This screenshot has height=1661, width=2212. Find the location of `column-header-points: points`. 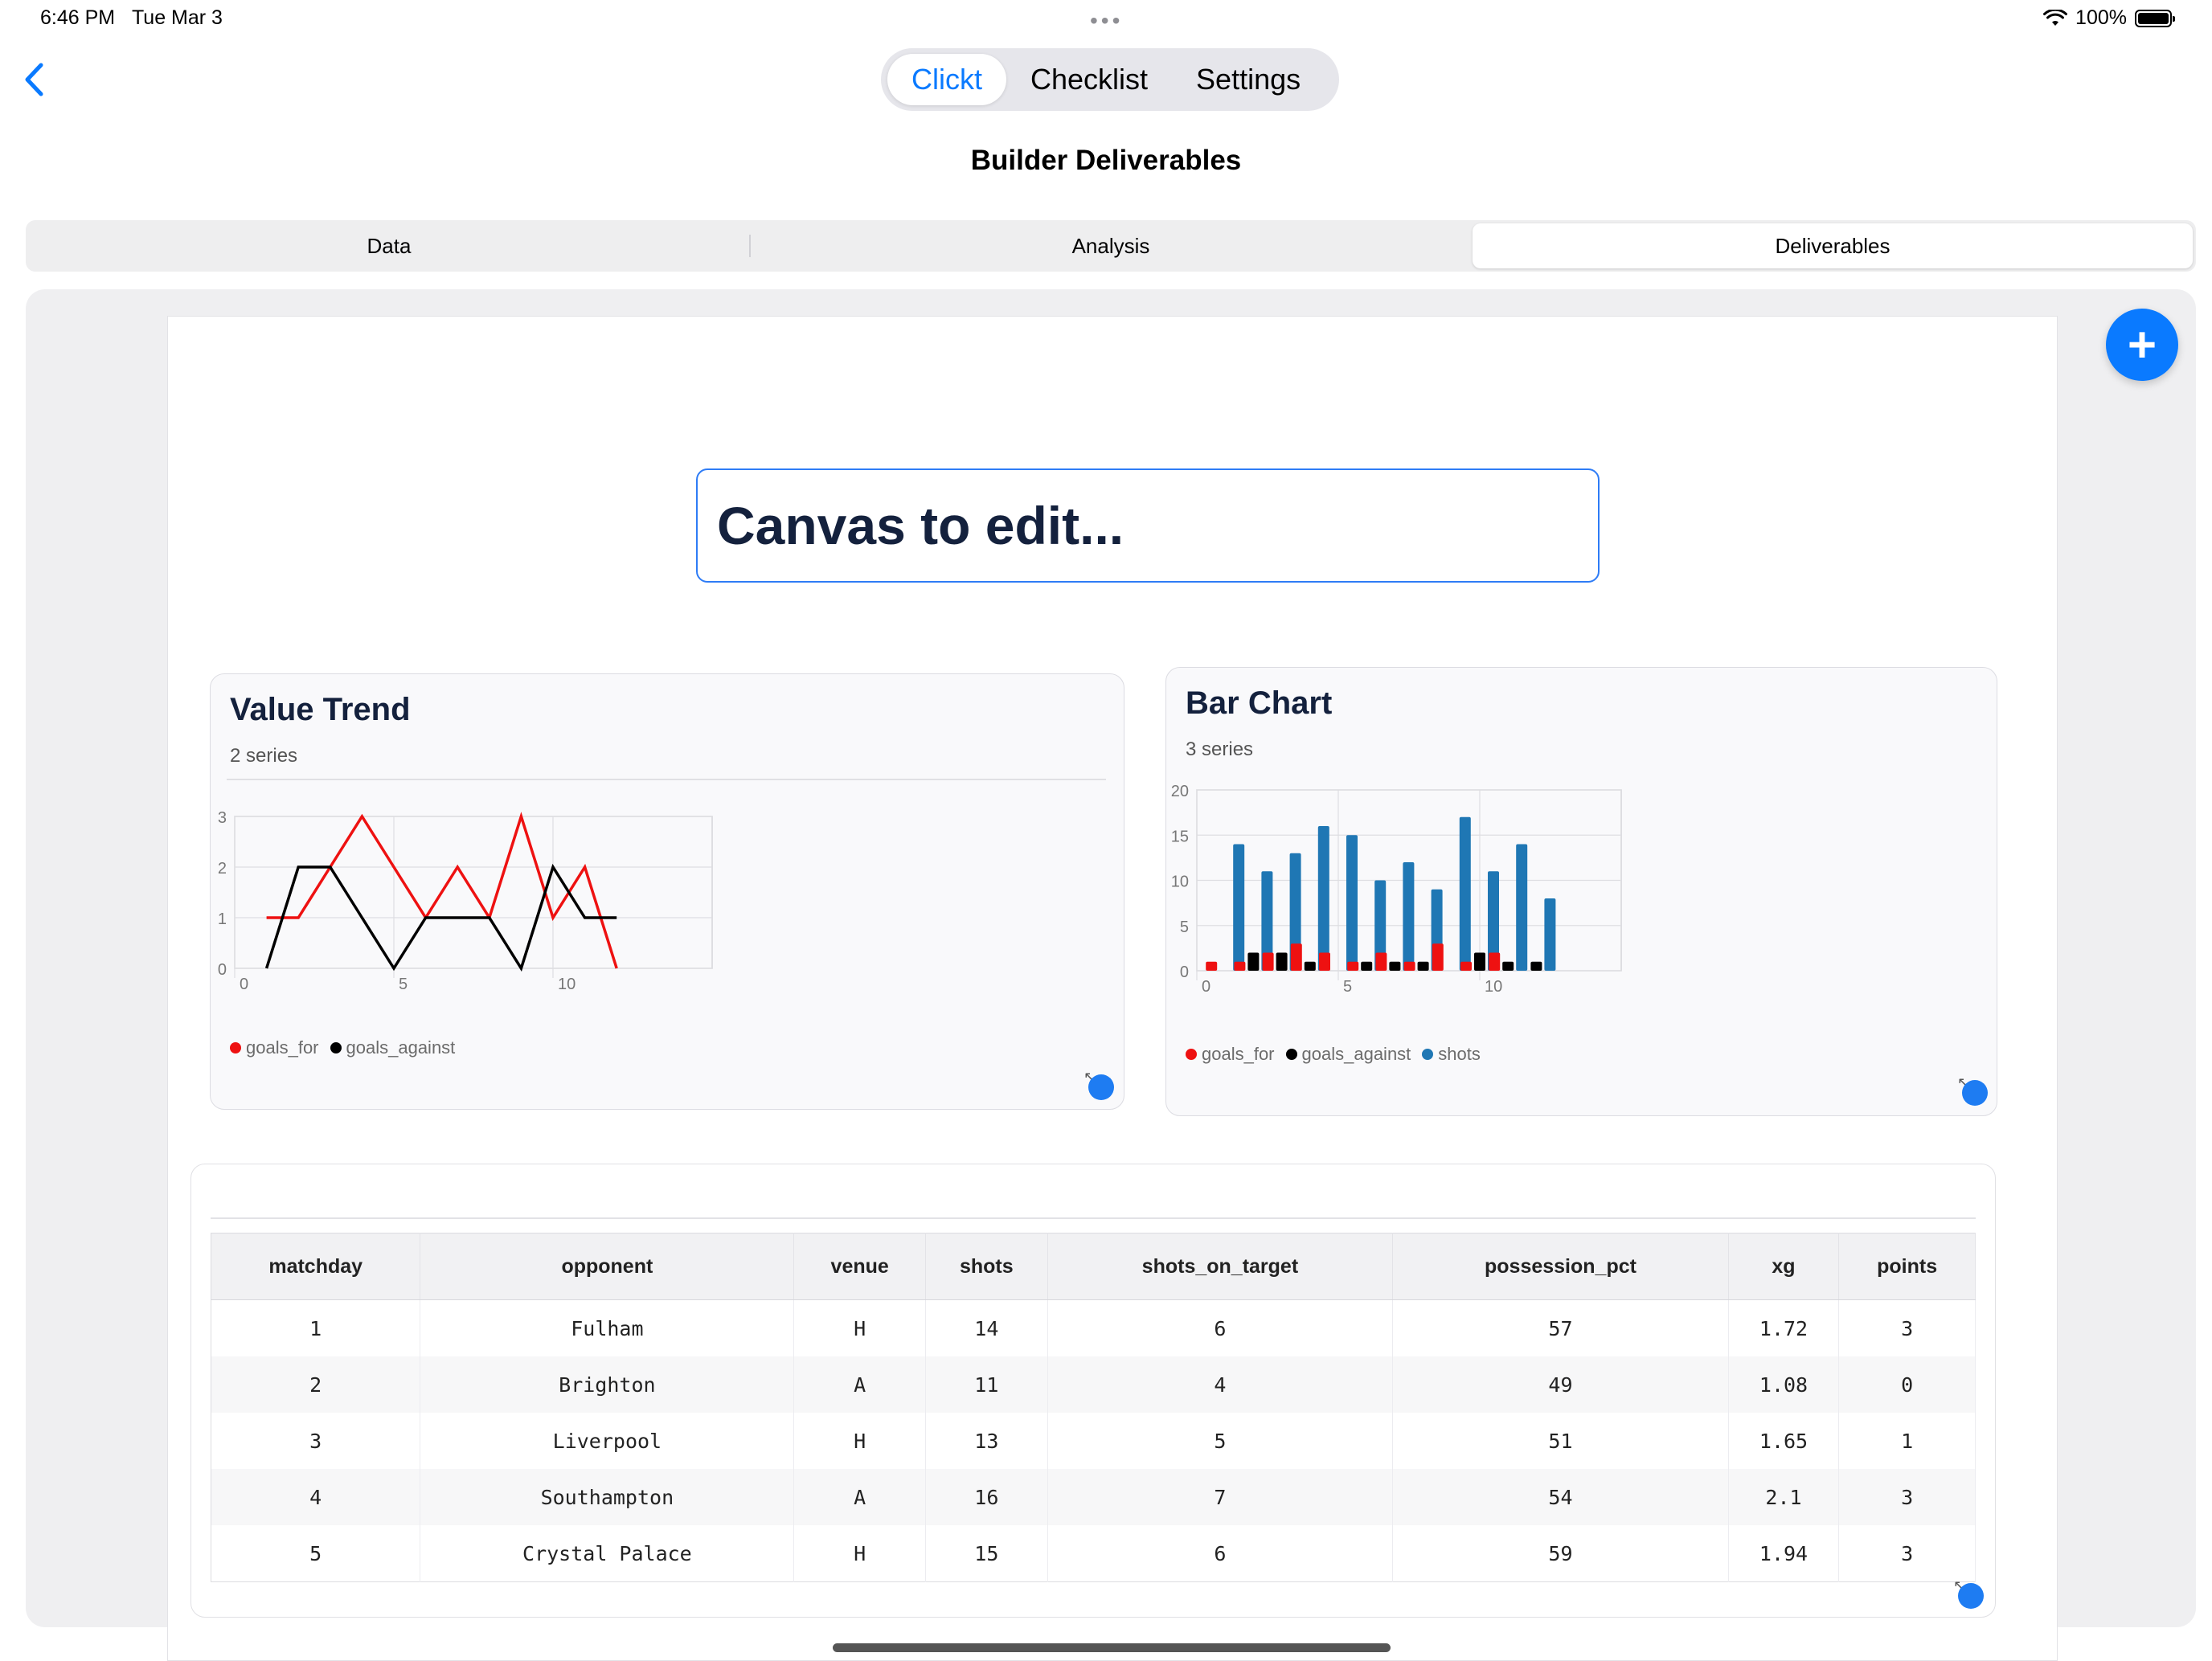

column-header-points: points is located at coordinates (1907, 1266).